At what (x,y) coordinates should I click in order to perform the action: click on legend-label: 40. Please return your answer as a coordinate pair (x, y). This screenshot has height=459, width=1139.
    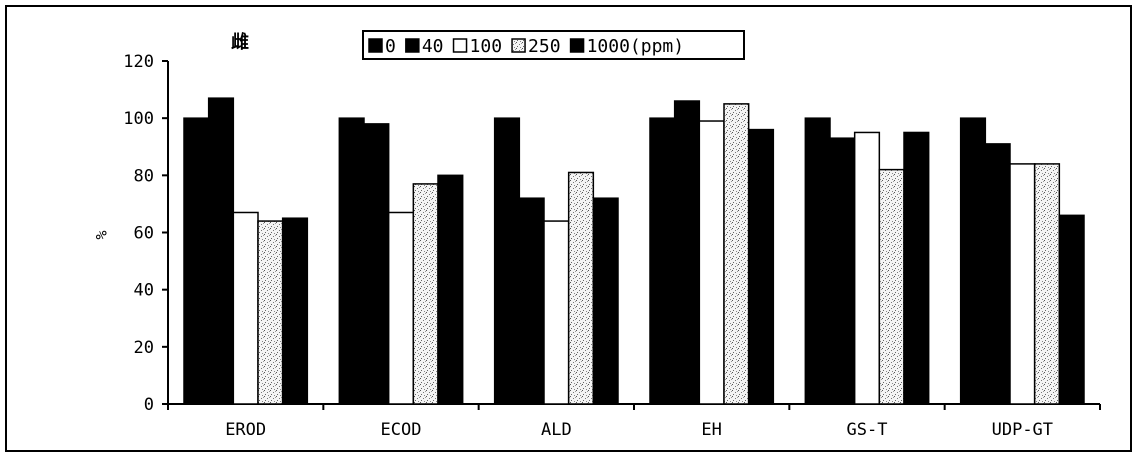
    Looking at the image, I should click on (433, 46).